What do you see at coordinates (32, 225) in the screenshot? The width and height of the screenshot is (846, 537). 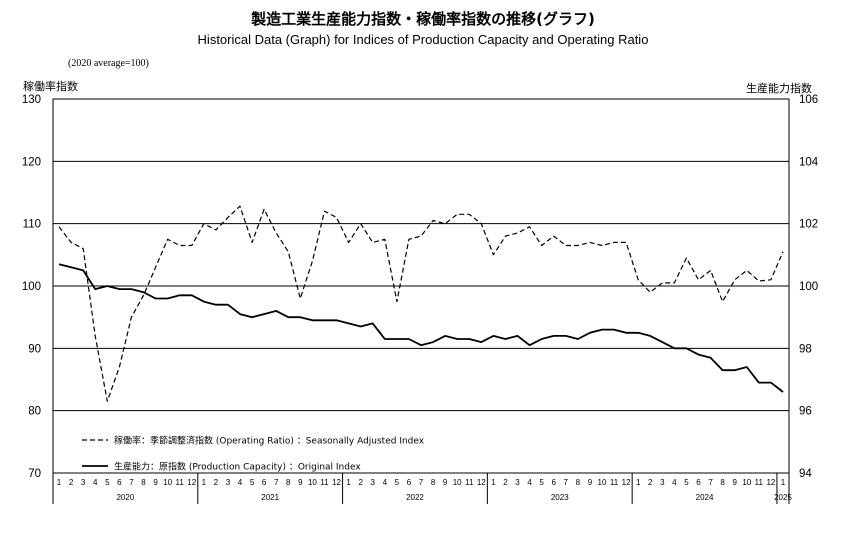 I see `left-tick-label: 110` at bounding box center [32, 225].